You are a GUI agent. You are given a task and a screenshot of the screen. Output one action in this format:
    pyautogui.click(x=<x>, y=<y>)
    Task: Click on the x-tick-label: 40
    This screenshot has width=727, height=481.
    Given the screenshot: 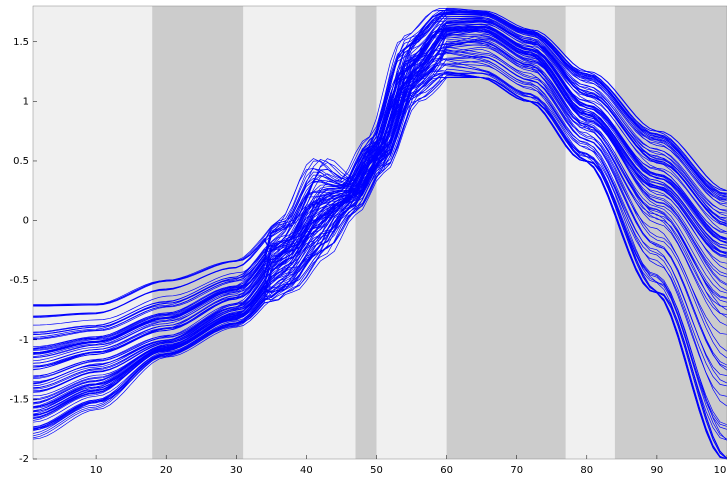 What is the action you would take?
    pyautogui.click(x=306, y=470)
    